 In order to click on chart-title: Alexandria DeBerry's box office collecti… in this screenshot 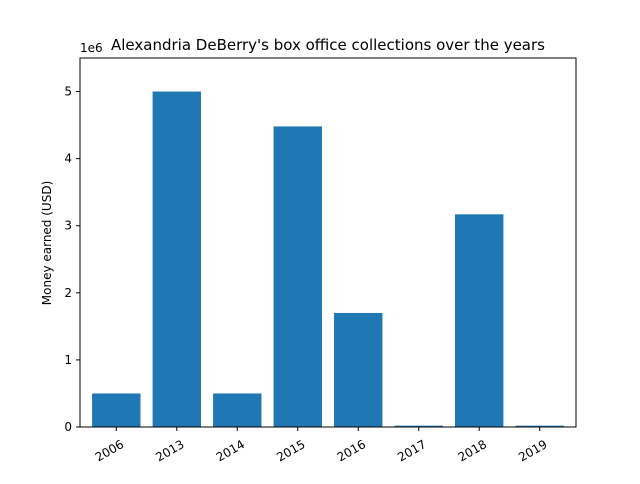, I will do `click(328, 45)`.